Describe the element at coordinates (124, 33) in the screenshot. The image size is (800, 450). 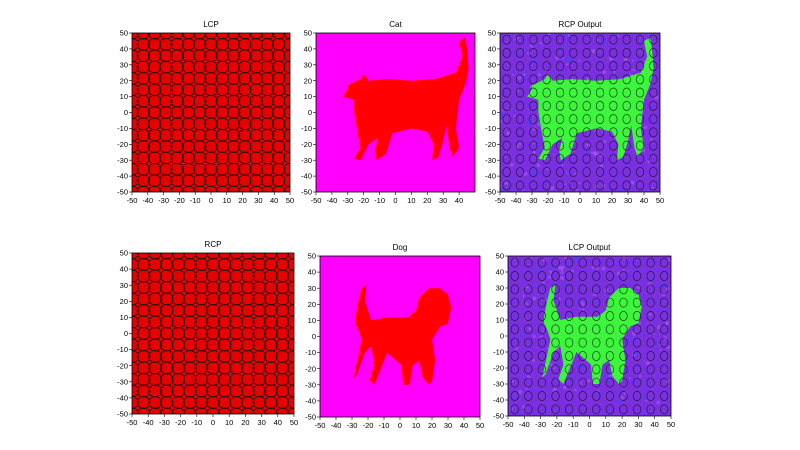
I see `y-tick-label: 50` at that location.